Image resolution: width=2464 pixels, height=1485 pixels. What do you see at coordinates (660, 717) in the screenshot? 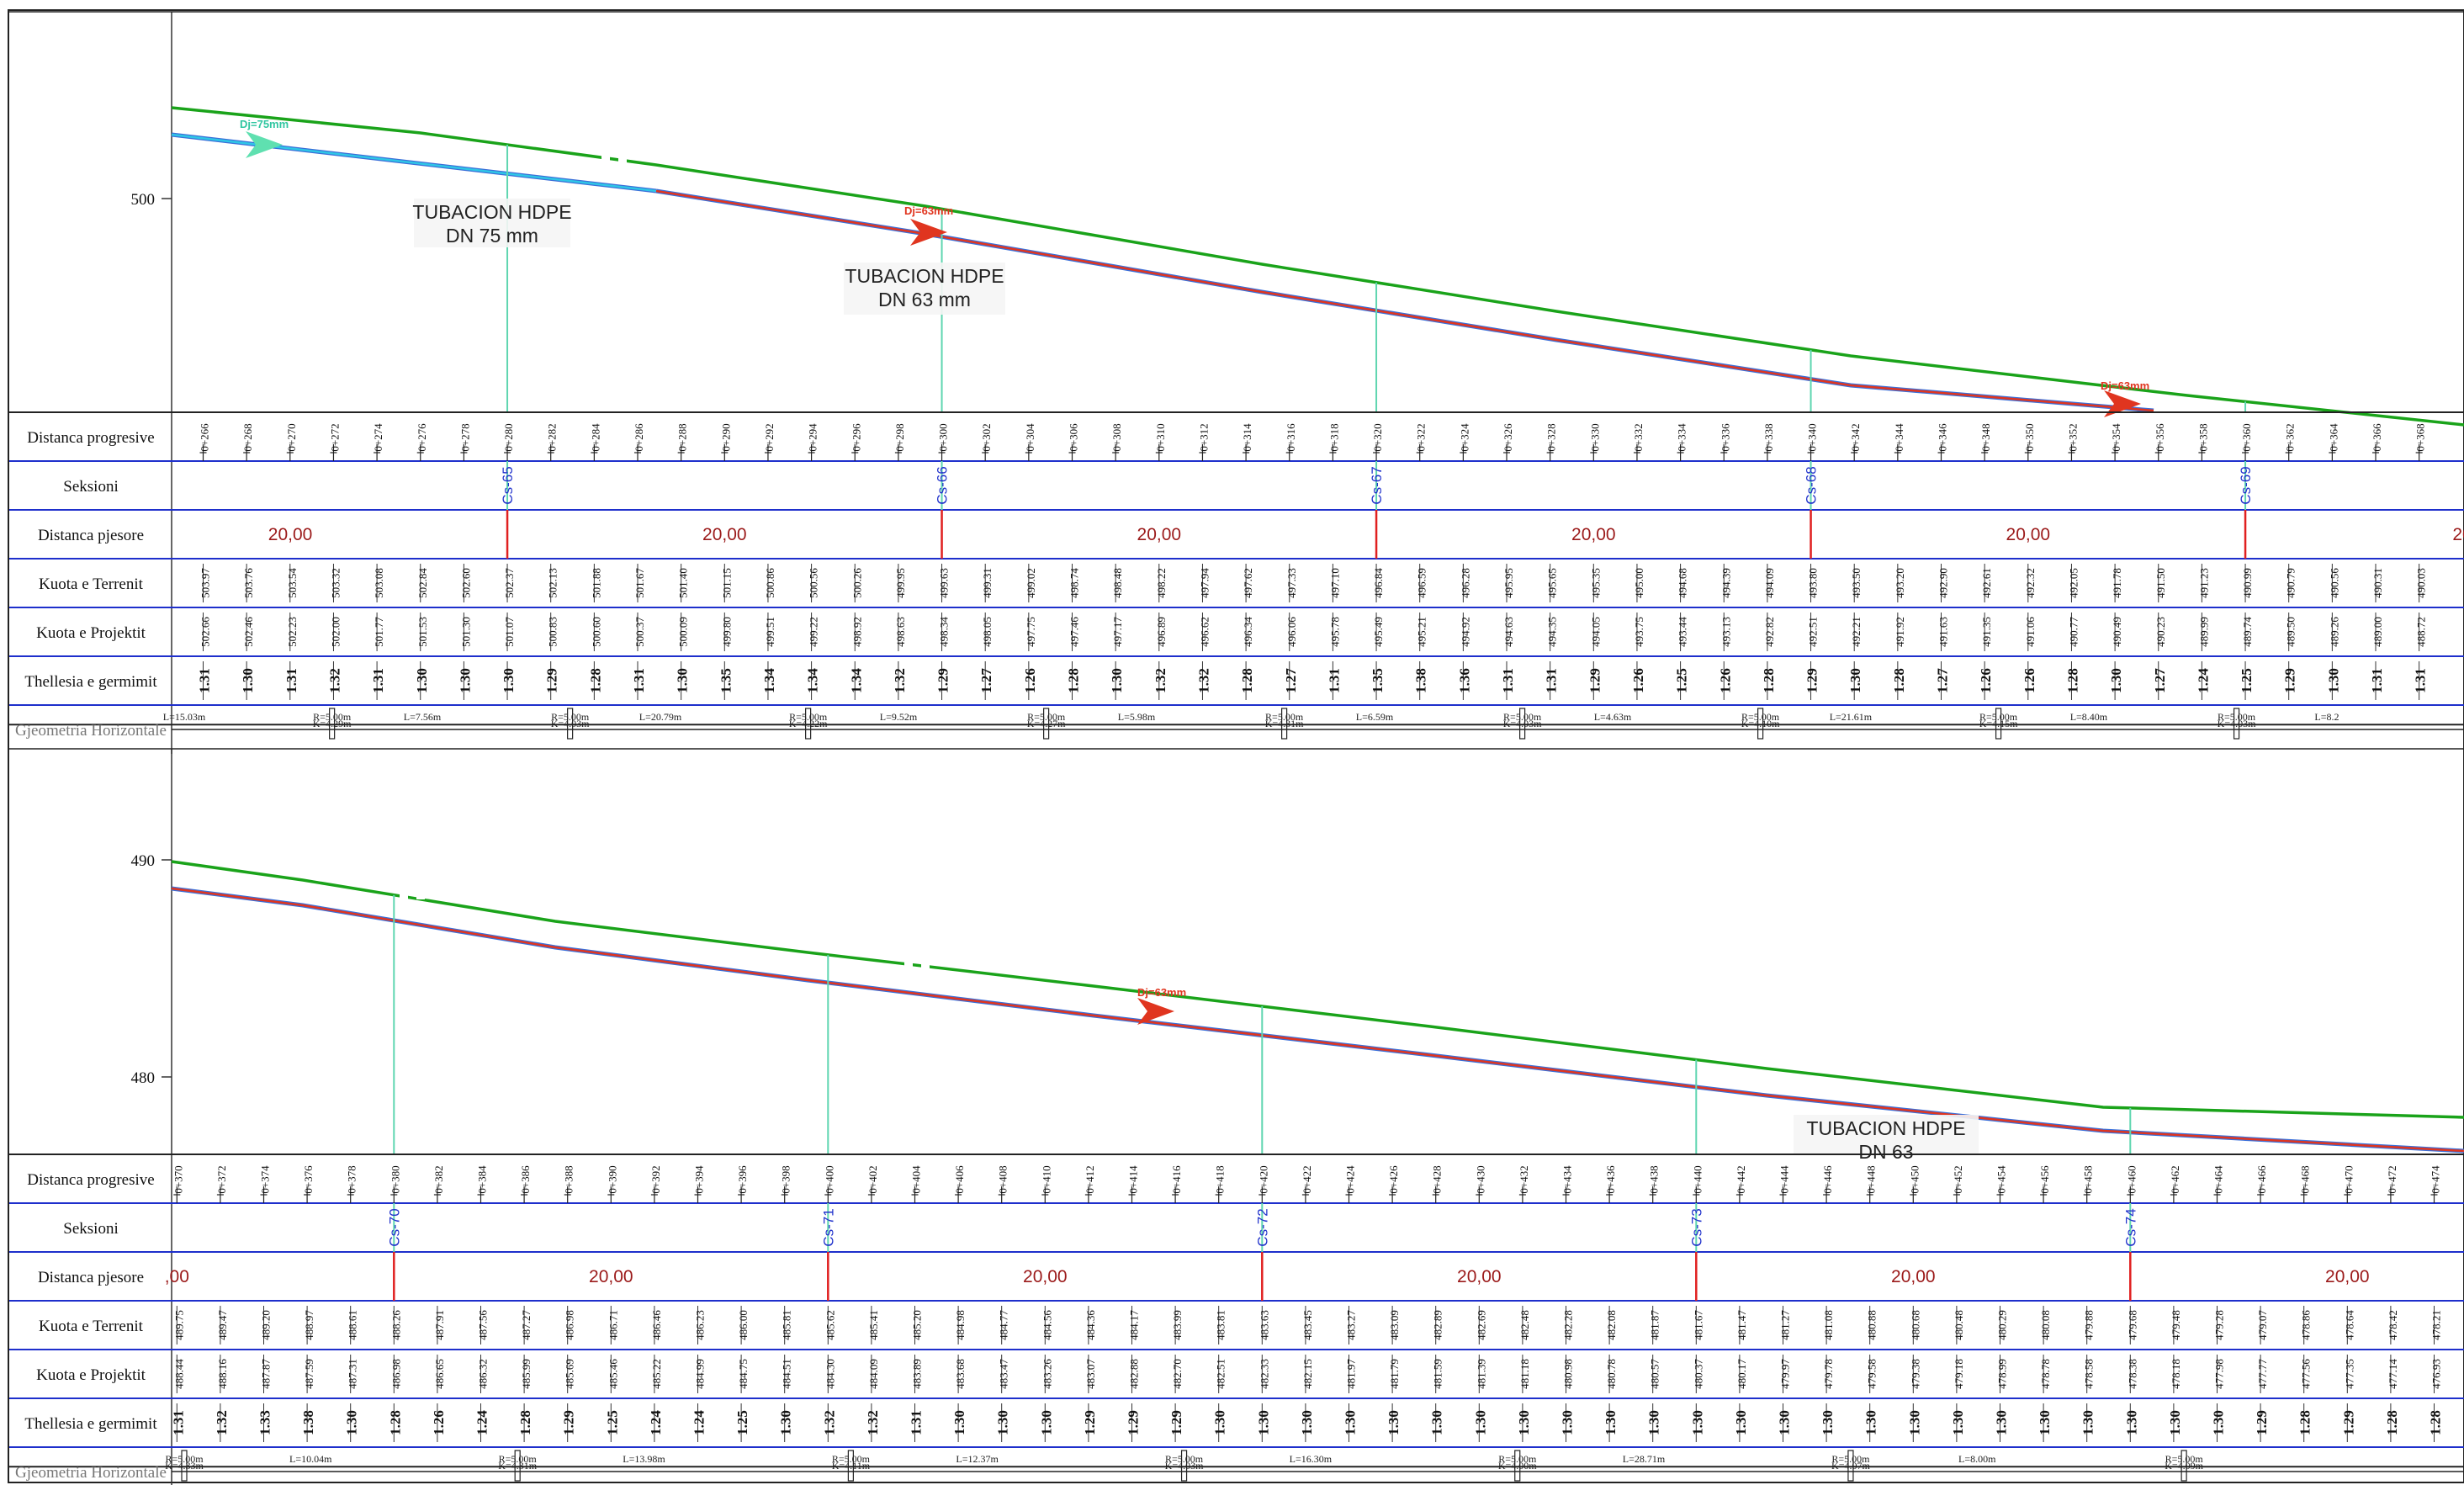
I see `horizontal-geometry-label: L=20.79m` at bounding box center [660, 717].